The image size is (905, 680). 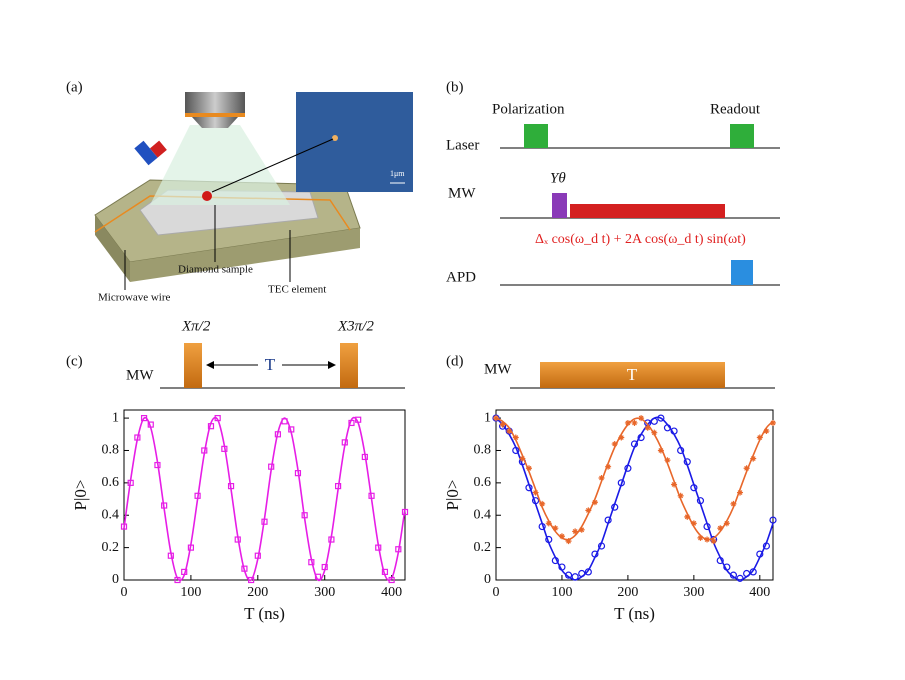 What do you see at coordinates (455, 87) in the screenshot?
I see `panel-label: (b)` at bounding box center [455, 87].